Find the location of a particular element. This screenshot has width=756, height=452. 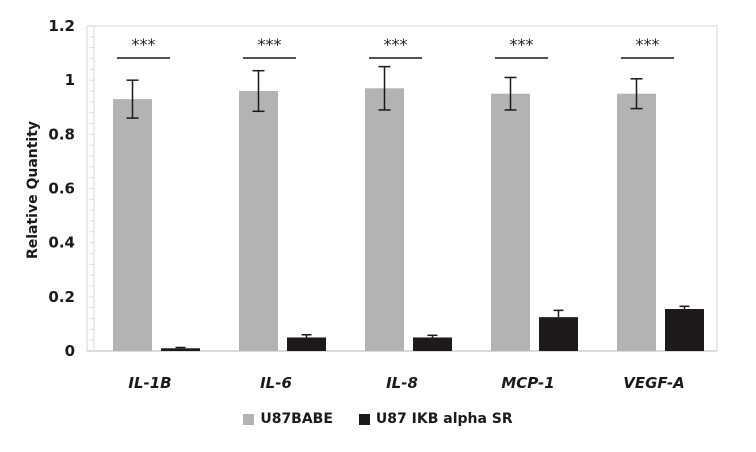

legend-label: U87 IKB alpha SR is located at coordinates (444, 419).